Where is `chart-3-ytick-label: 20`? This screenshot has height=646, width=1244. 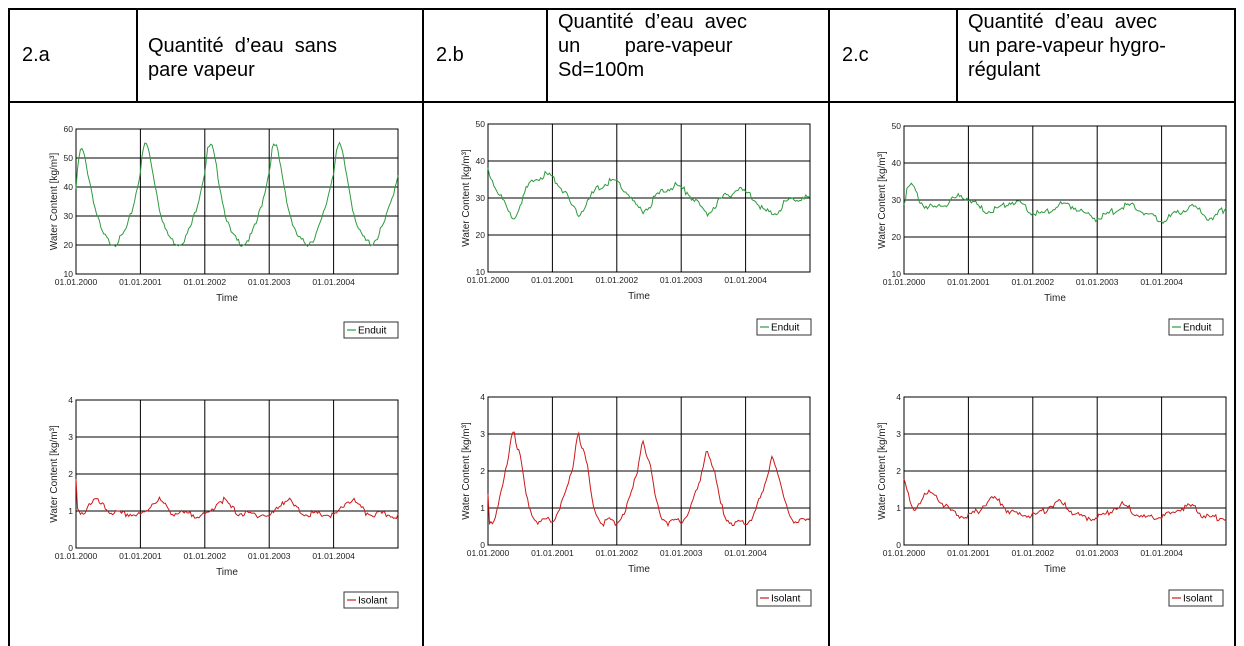
chart-3-ytick-label: 20 is located at coordinates (481, 235).